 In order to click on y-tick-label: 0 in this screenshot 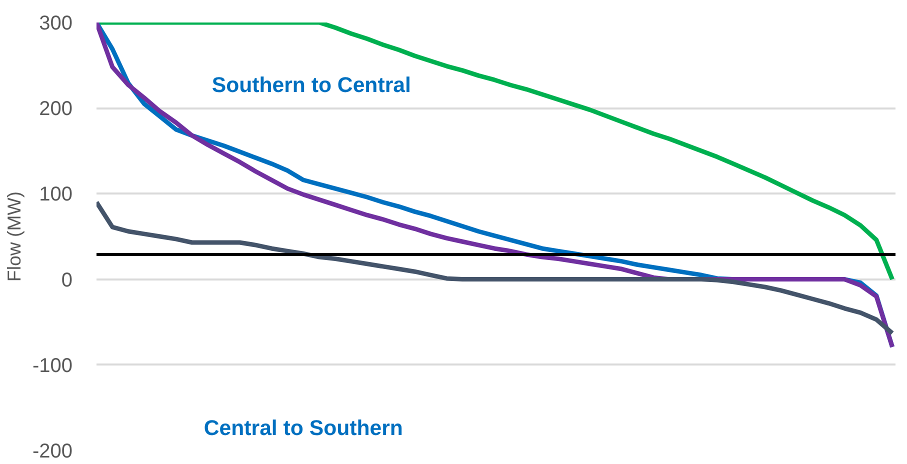, I will do `click(66, 280)`.